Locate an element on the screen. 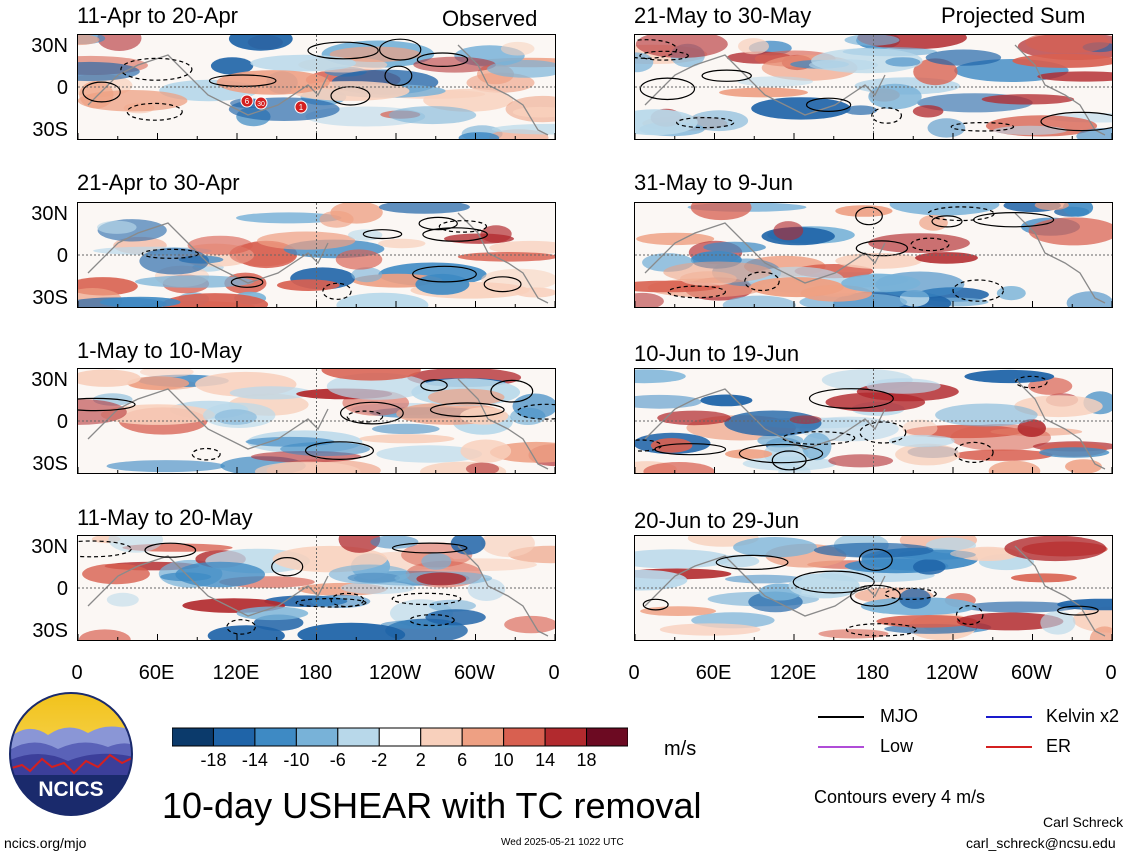 This screenshot has height=856, width=1135. colorbar-tick-label: -2 is located at coordinates (379, 760).